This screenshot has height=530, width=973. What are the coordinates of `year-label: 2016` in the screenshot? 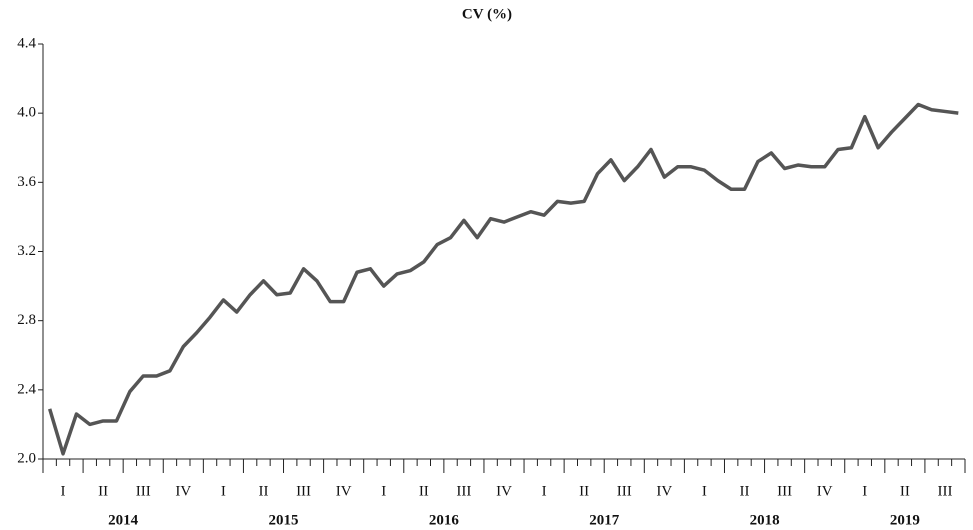 It's located at (444, 520).